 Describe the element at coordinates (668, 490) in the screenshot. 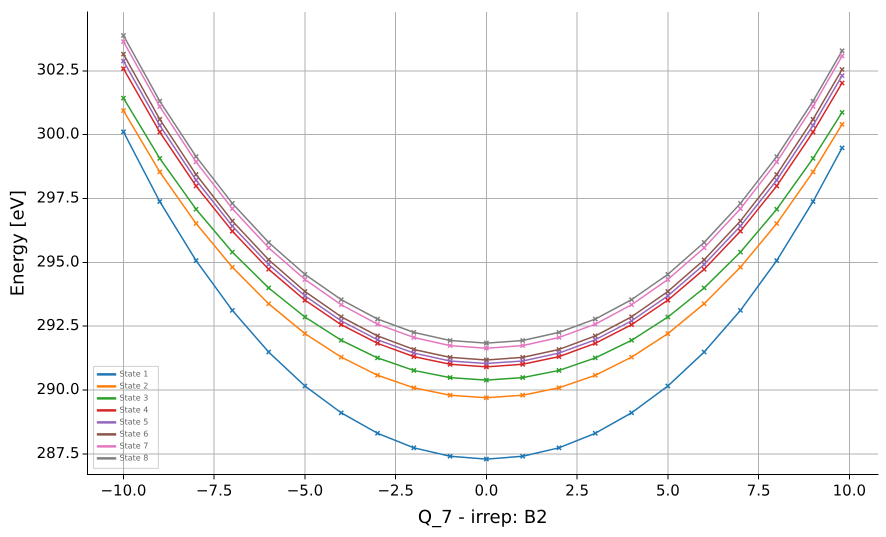

I see `x-tick-label: 5.0` at that location.